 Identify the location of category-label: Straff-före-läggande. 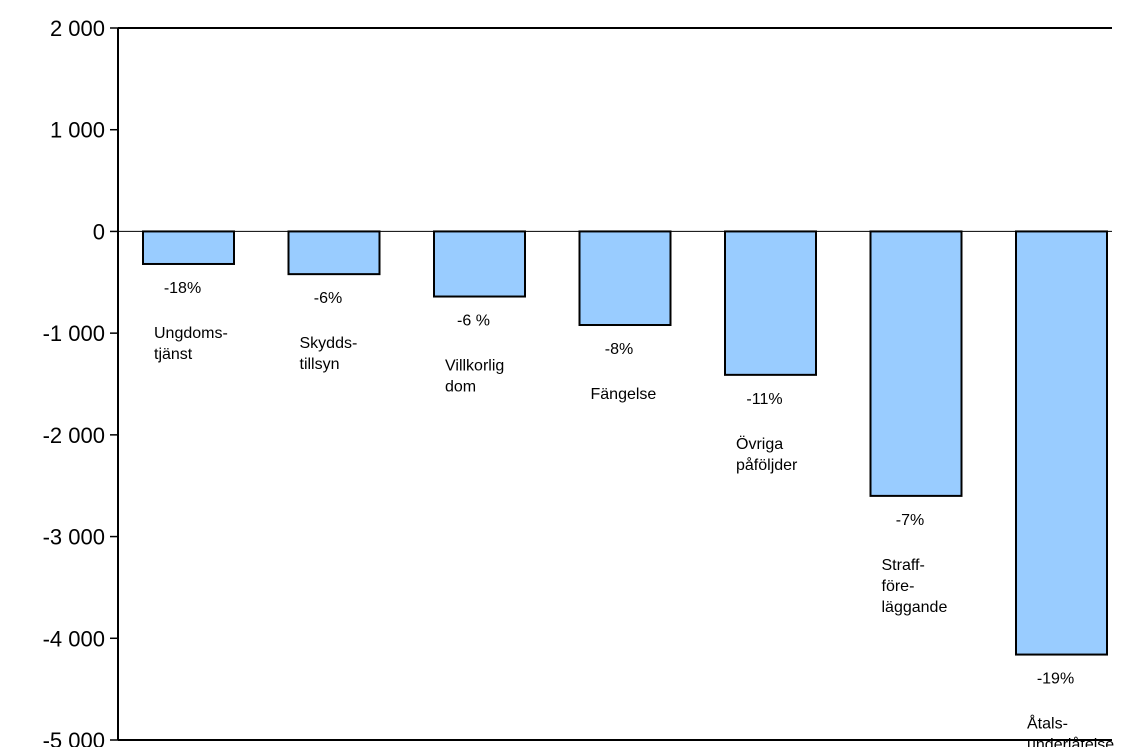
(915, 586).